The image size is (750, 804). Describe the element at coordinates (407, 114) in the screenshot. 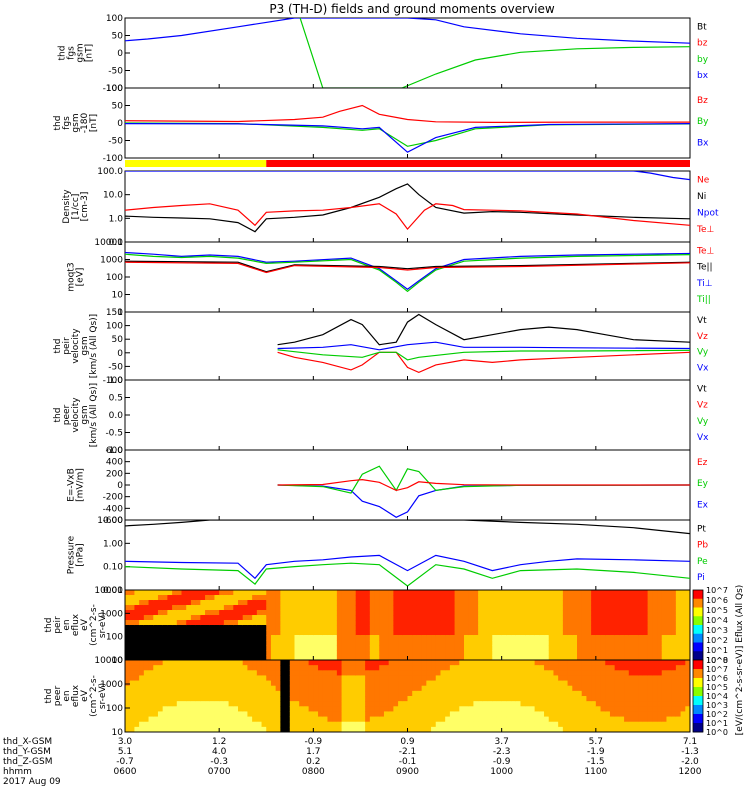

I see `series-Bz-line` at that location.